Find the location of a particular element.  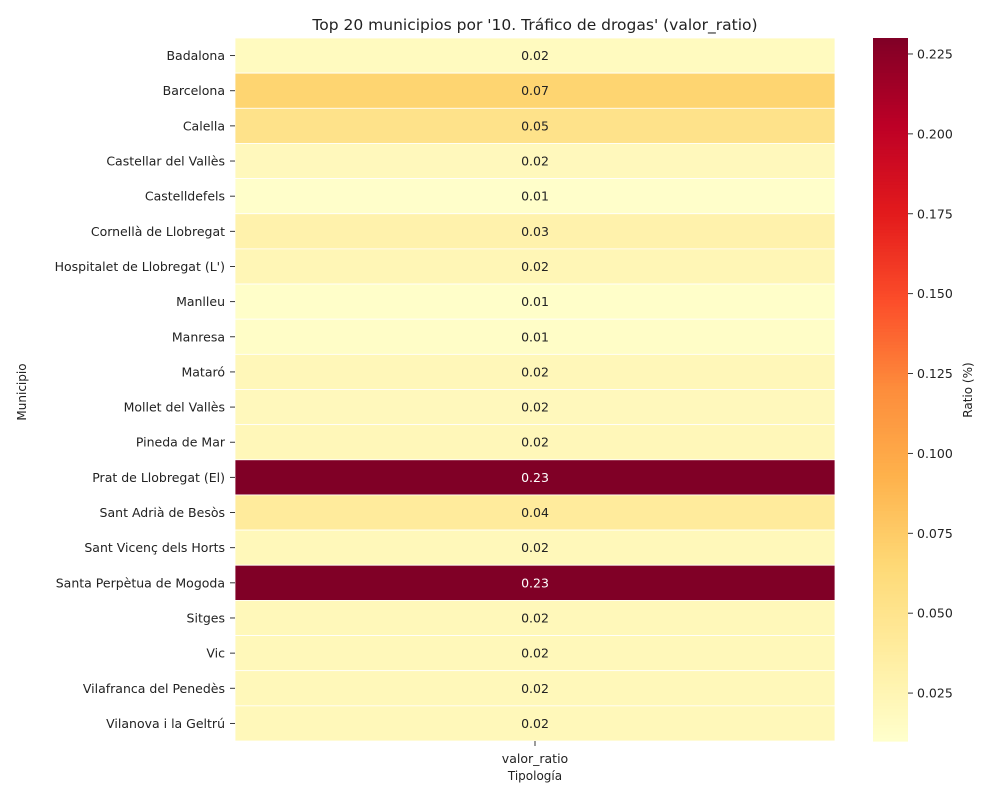

y-tick-label: Mollet del Vallès is located at coordinates (174, 407).